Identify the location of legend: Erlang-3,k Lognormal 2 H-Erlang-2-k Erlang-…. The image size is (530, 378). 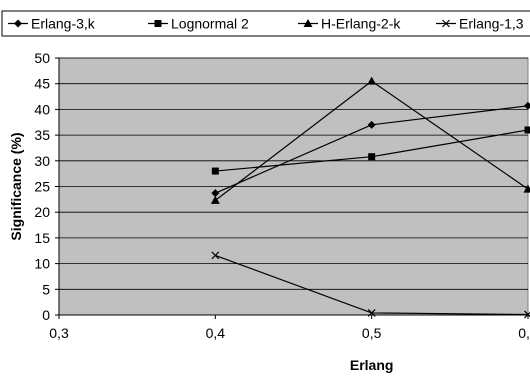
(265, 23).